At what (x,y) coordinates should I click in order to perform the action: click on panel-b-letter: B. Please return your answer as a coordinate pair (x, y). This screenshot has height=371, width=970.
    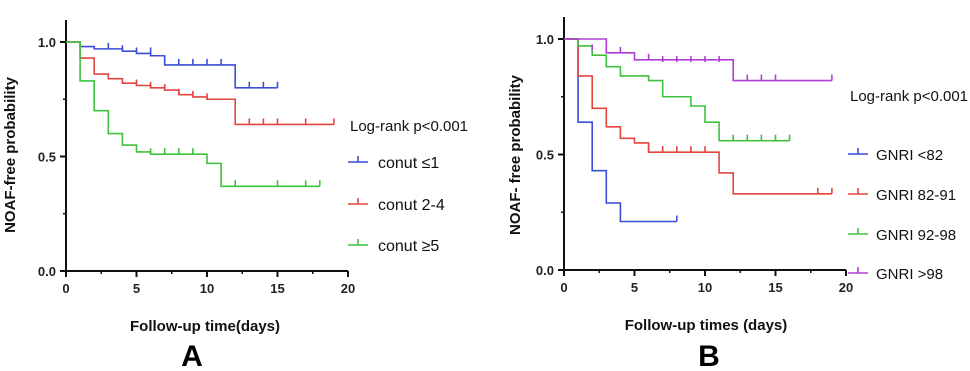
    Looking at the image, I should click on (709, 355).